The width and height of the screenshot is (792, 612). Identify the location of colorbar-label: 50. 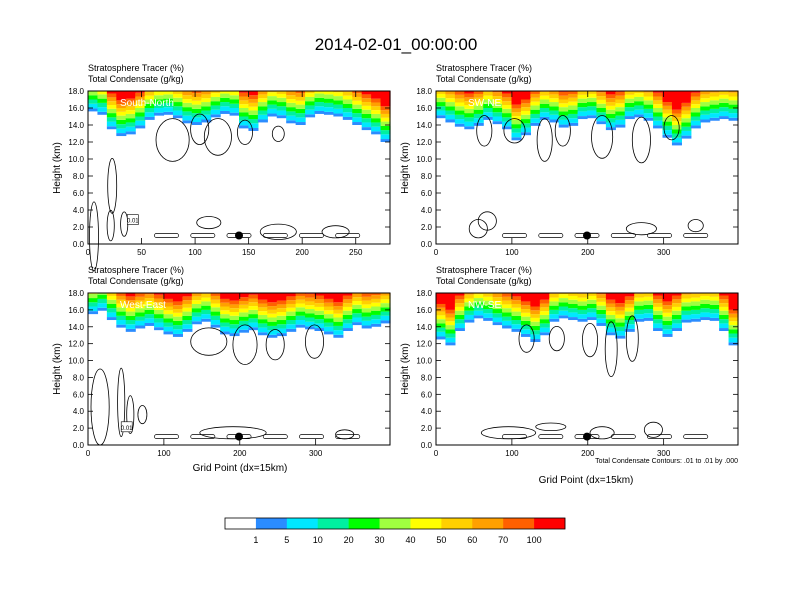
(441, 540).